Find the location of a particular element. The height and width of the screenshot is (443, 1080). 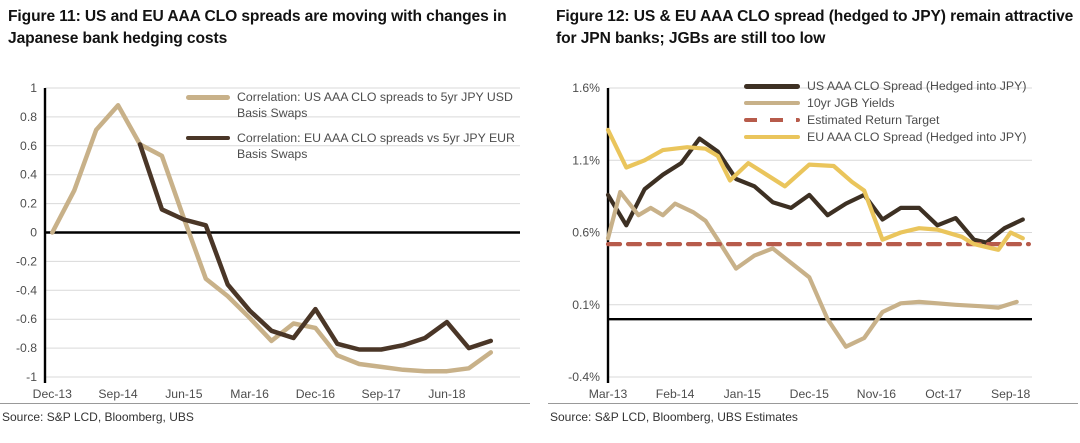

y-tick-label: -0.2 is located at coordinates (26, 261).